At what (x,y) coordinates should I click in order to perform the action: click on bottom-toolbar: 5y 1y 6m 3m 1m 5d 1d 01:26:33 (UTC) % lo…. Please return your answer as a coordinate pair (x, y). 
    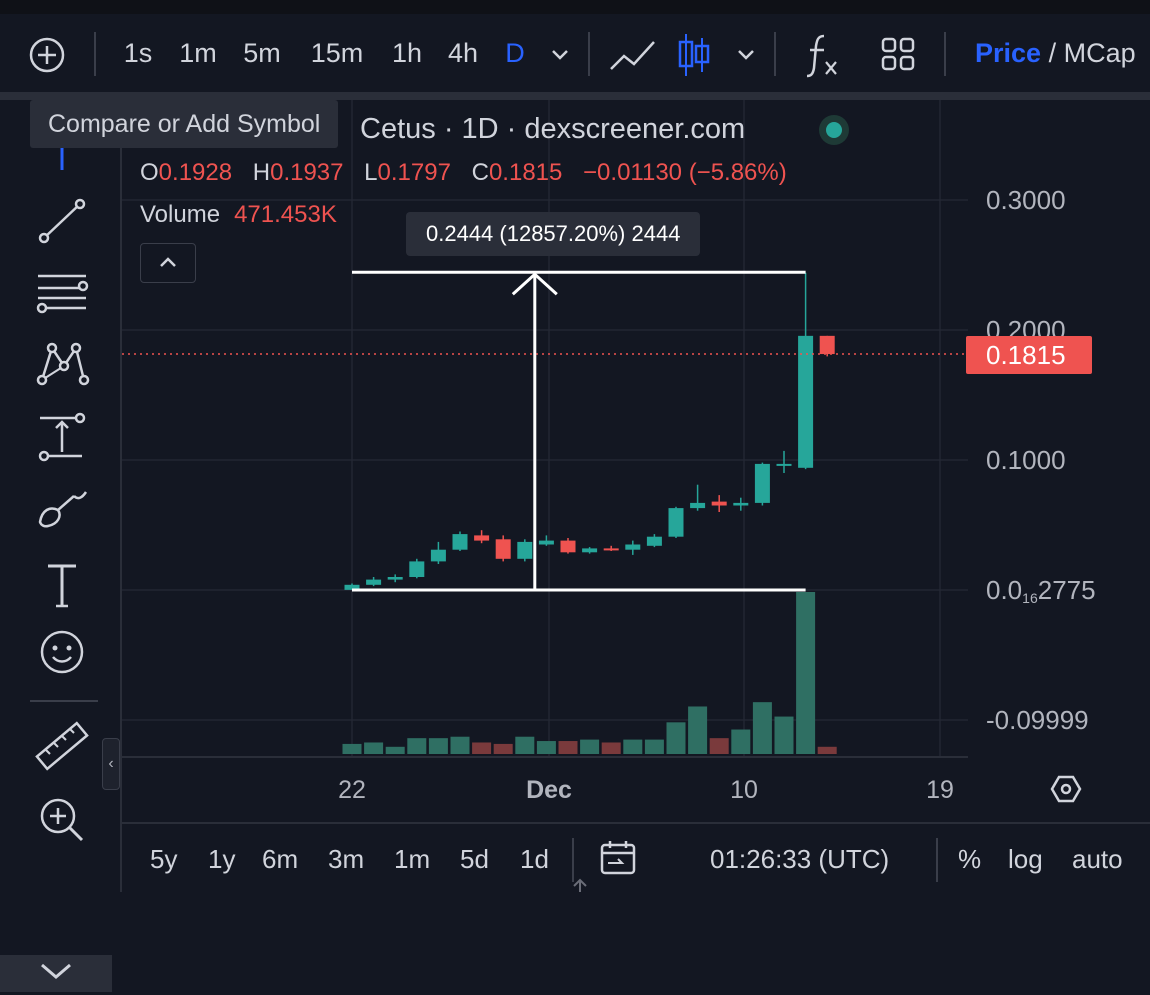
    Looking at the image, I should click on (636, 858).